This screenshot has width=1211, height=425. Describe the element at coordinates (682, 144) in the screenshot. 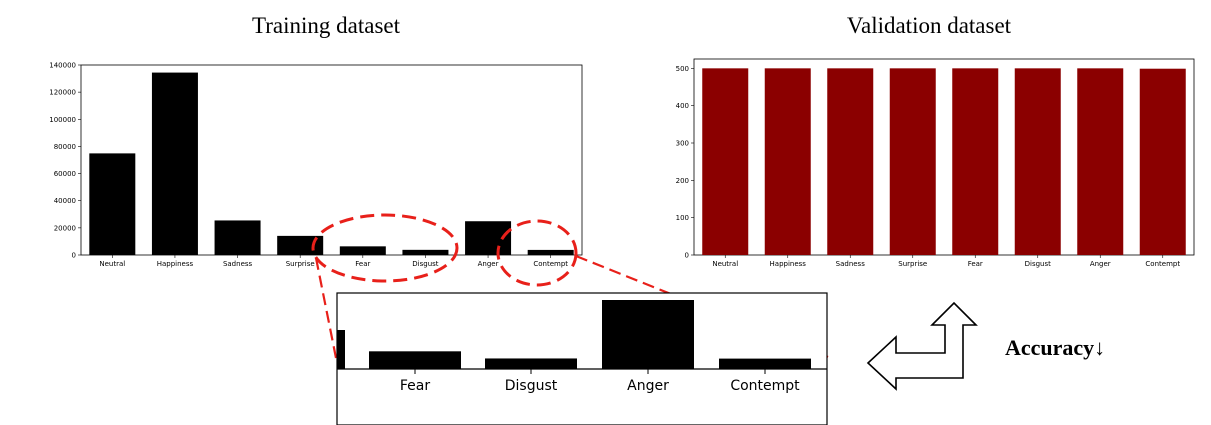

I see `y-tick-label: 300` at that location.